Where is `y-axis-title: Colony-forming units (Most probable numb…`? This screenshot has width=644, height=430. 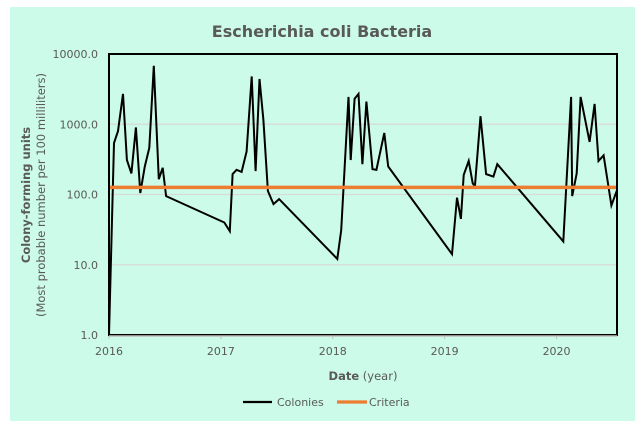 y-axis-title: Colony-forming units (Most probable numb… is located at coordinates (33, 195).